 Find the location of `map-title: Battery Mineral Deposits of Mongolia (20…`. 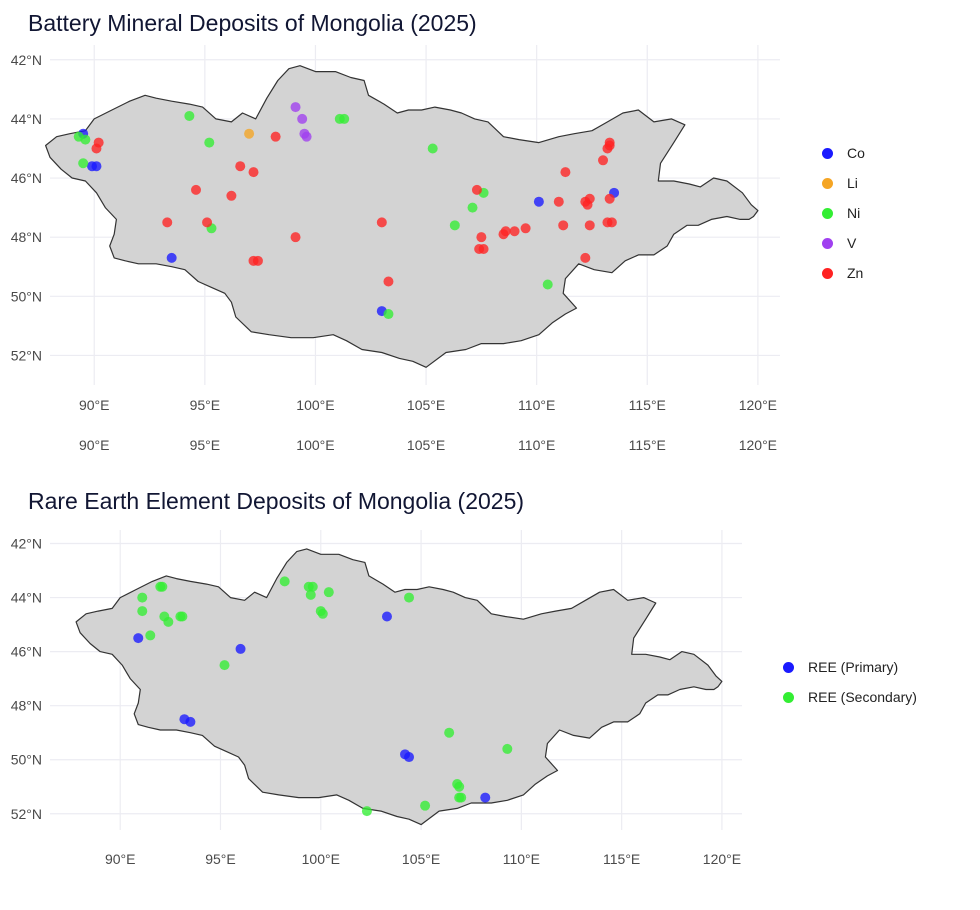

map-title: Battery Mineral Deposits of Mongolia (20… is located at coordinates (252, 23).